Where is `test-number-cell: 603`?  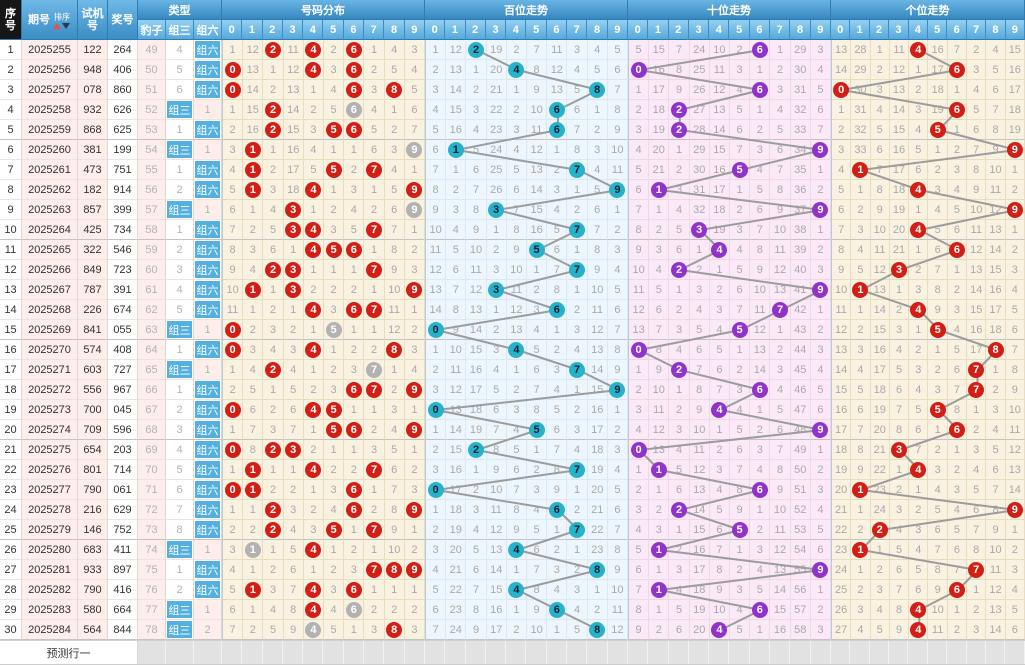
test-number-cell: 603 is located at coordinates (93, 370).